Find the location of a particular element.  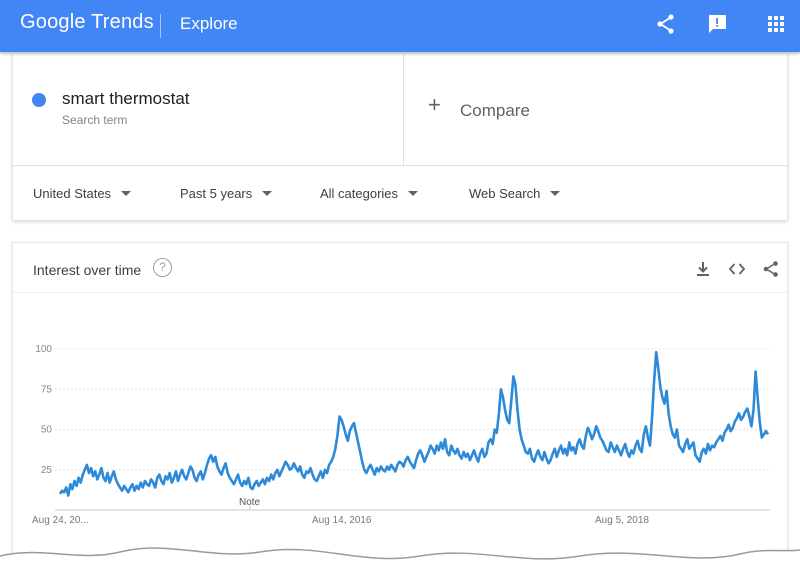

filter-region: United States is located at coordinates (82, 193).